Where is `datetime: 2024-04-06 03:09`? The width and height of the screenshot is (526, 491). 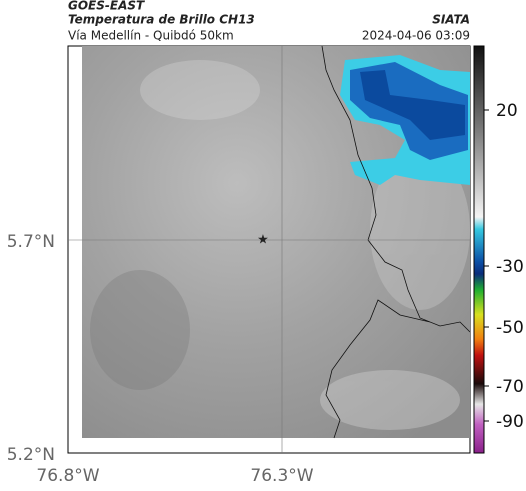 datetime: 2024-04-06 03:09 is located at coordinates (416, 36).